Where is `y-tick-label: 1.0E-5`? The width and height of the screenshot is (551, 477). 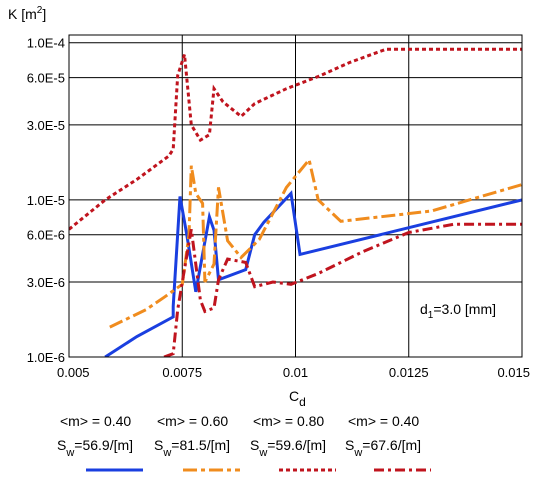
y-tick-label: 1.0E-5 is located at coordinates (46, 200).